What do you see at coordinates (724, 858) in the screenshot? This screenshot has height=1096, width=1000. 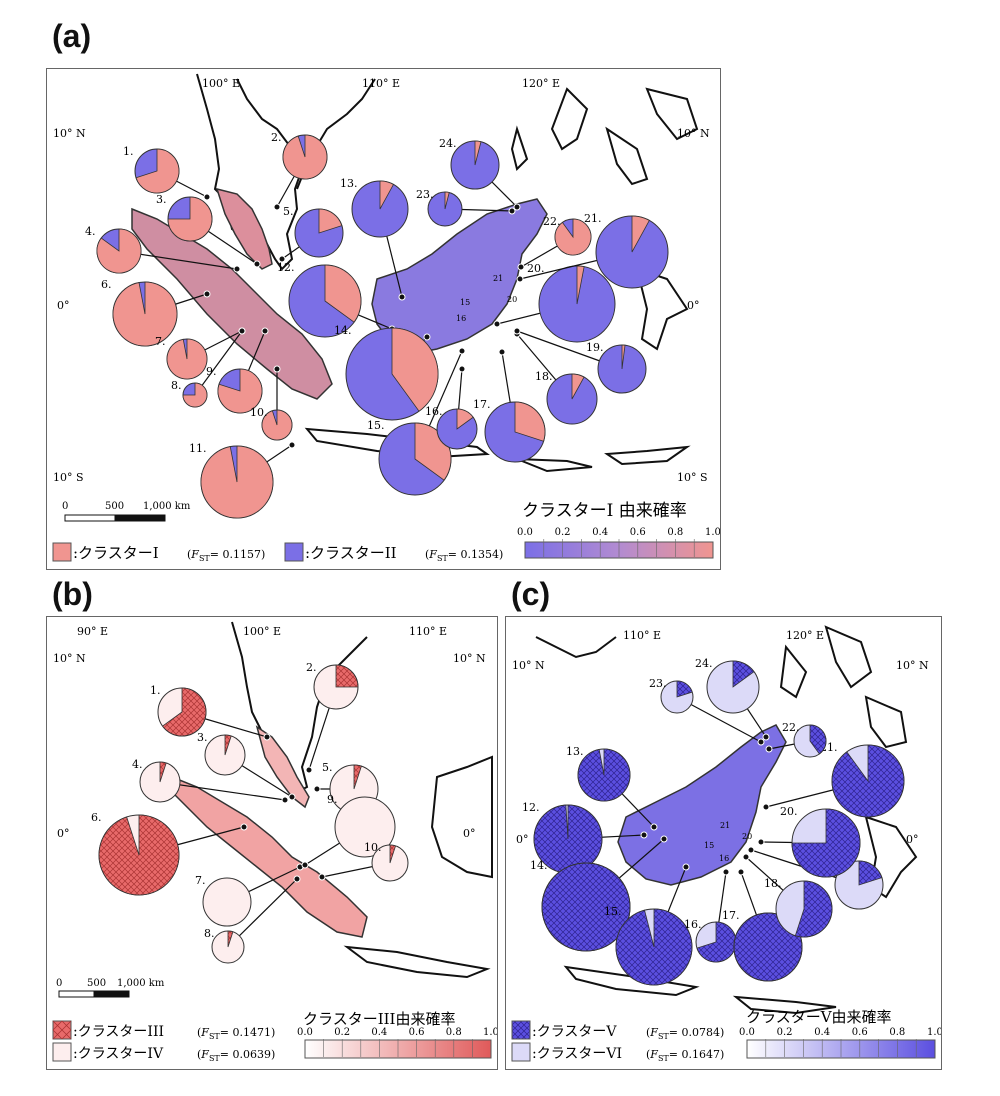 I see `site-label: 16` at bounding box center [724, 858].